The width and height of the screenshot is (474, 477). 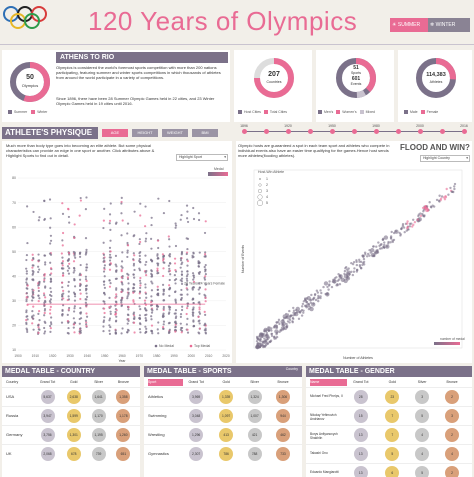 What do you see at coordinates (223, 434) in the screenshot?
I see `table-row: Wrestling 1,296 413 421 462` at bounding box center [223, 434].